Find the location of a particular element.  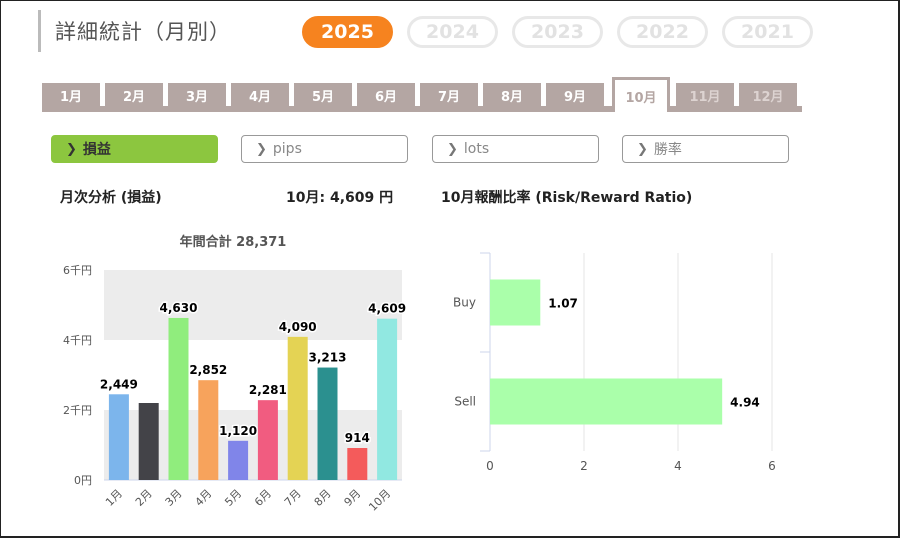

x-tick-label: 2月 is located at coordinates (144, 498).